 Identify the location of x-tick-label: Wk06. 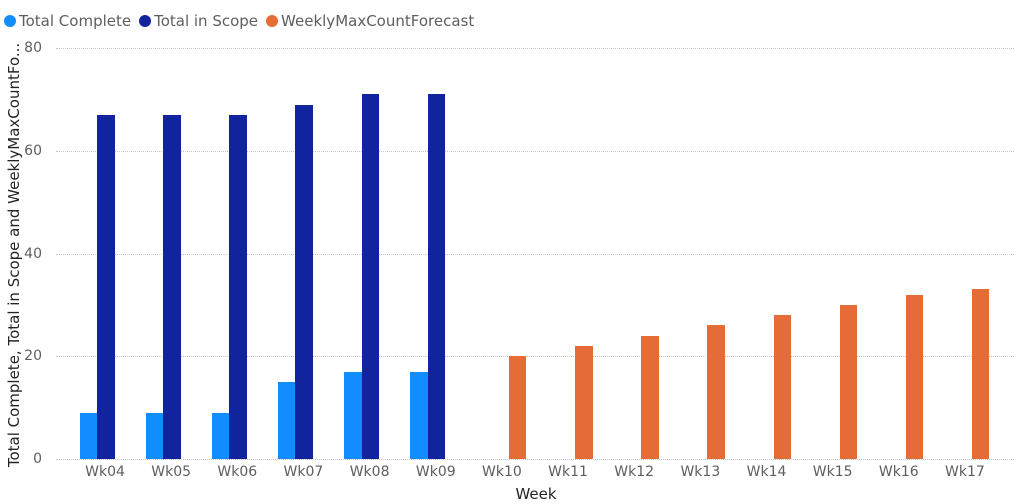
(237, 472).